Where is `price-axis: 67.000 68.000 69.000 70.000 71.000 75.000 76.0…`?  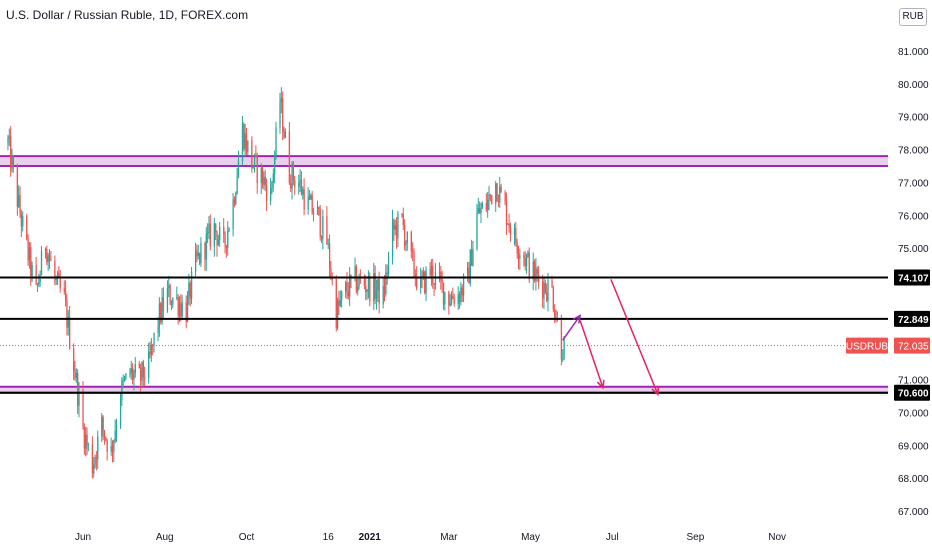
price-axis: 67.000 68.000 69.000 70.000 71.000 75.000 76.0… is located at coordinates (913, 282).